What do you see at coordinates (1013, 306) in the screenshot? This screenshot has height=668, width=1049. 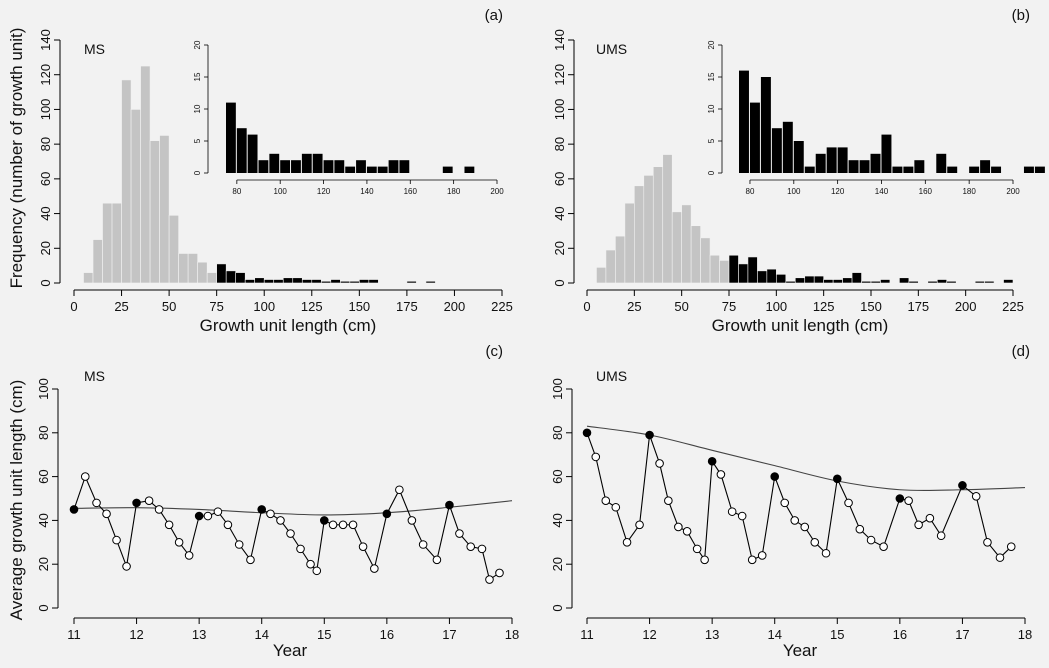 I see `panel-b-x-tick-label: 225` at bounding box center [1013, 306].